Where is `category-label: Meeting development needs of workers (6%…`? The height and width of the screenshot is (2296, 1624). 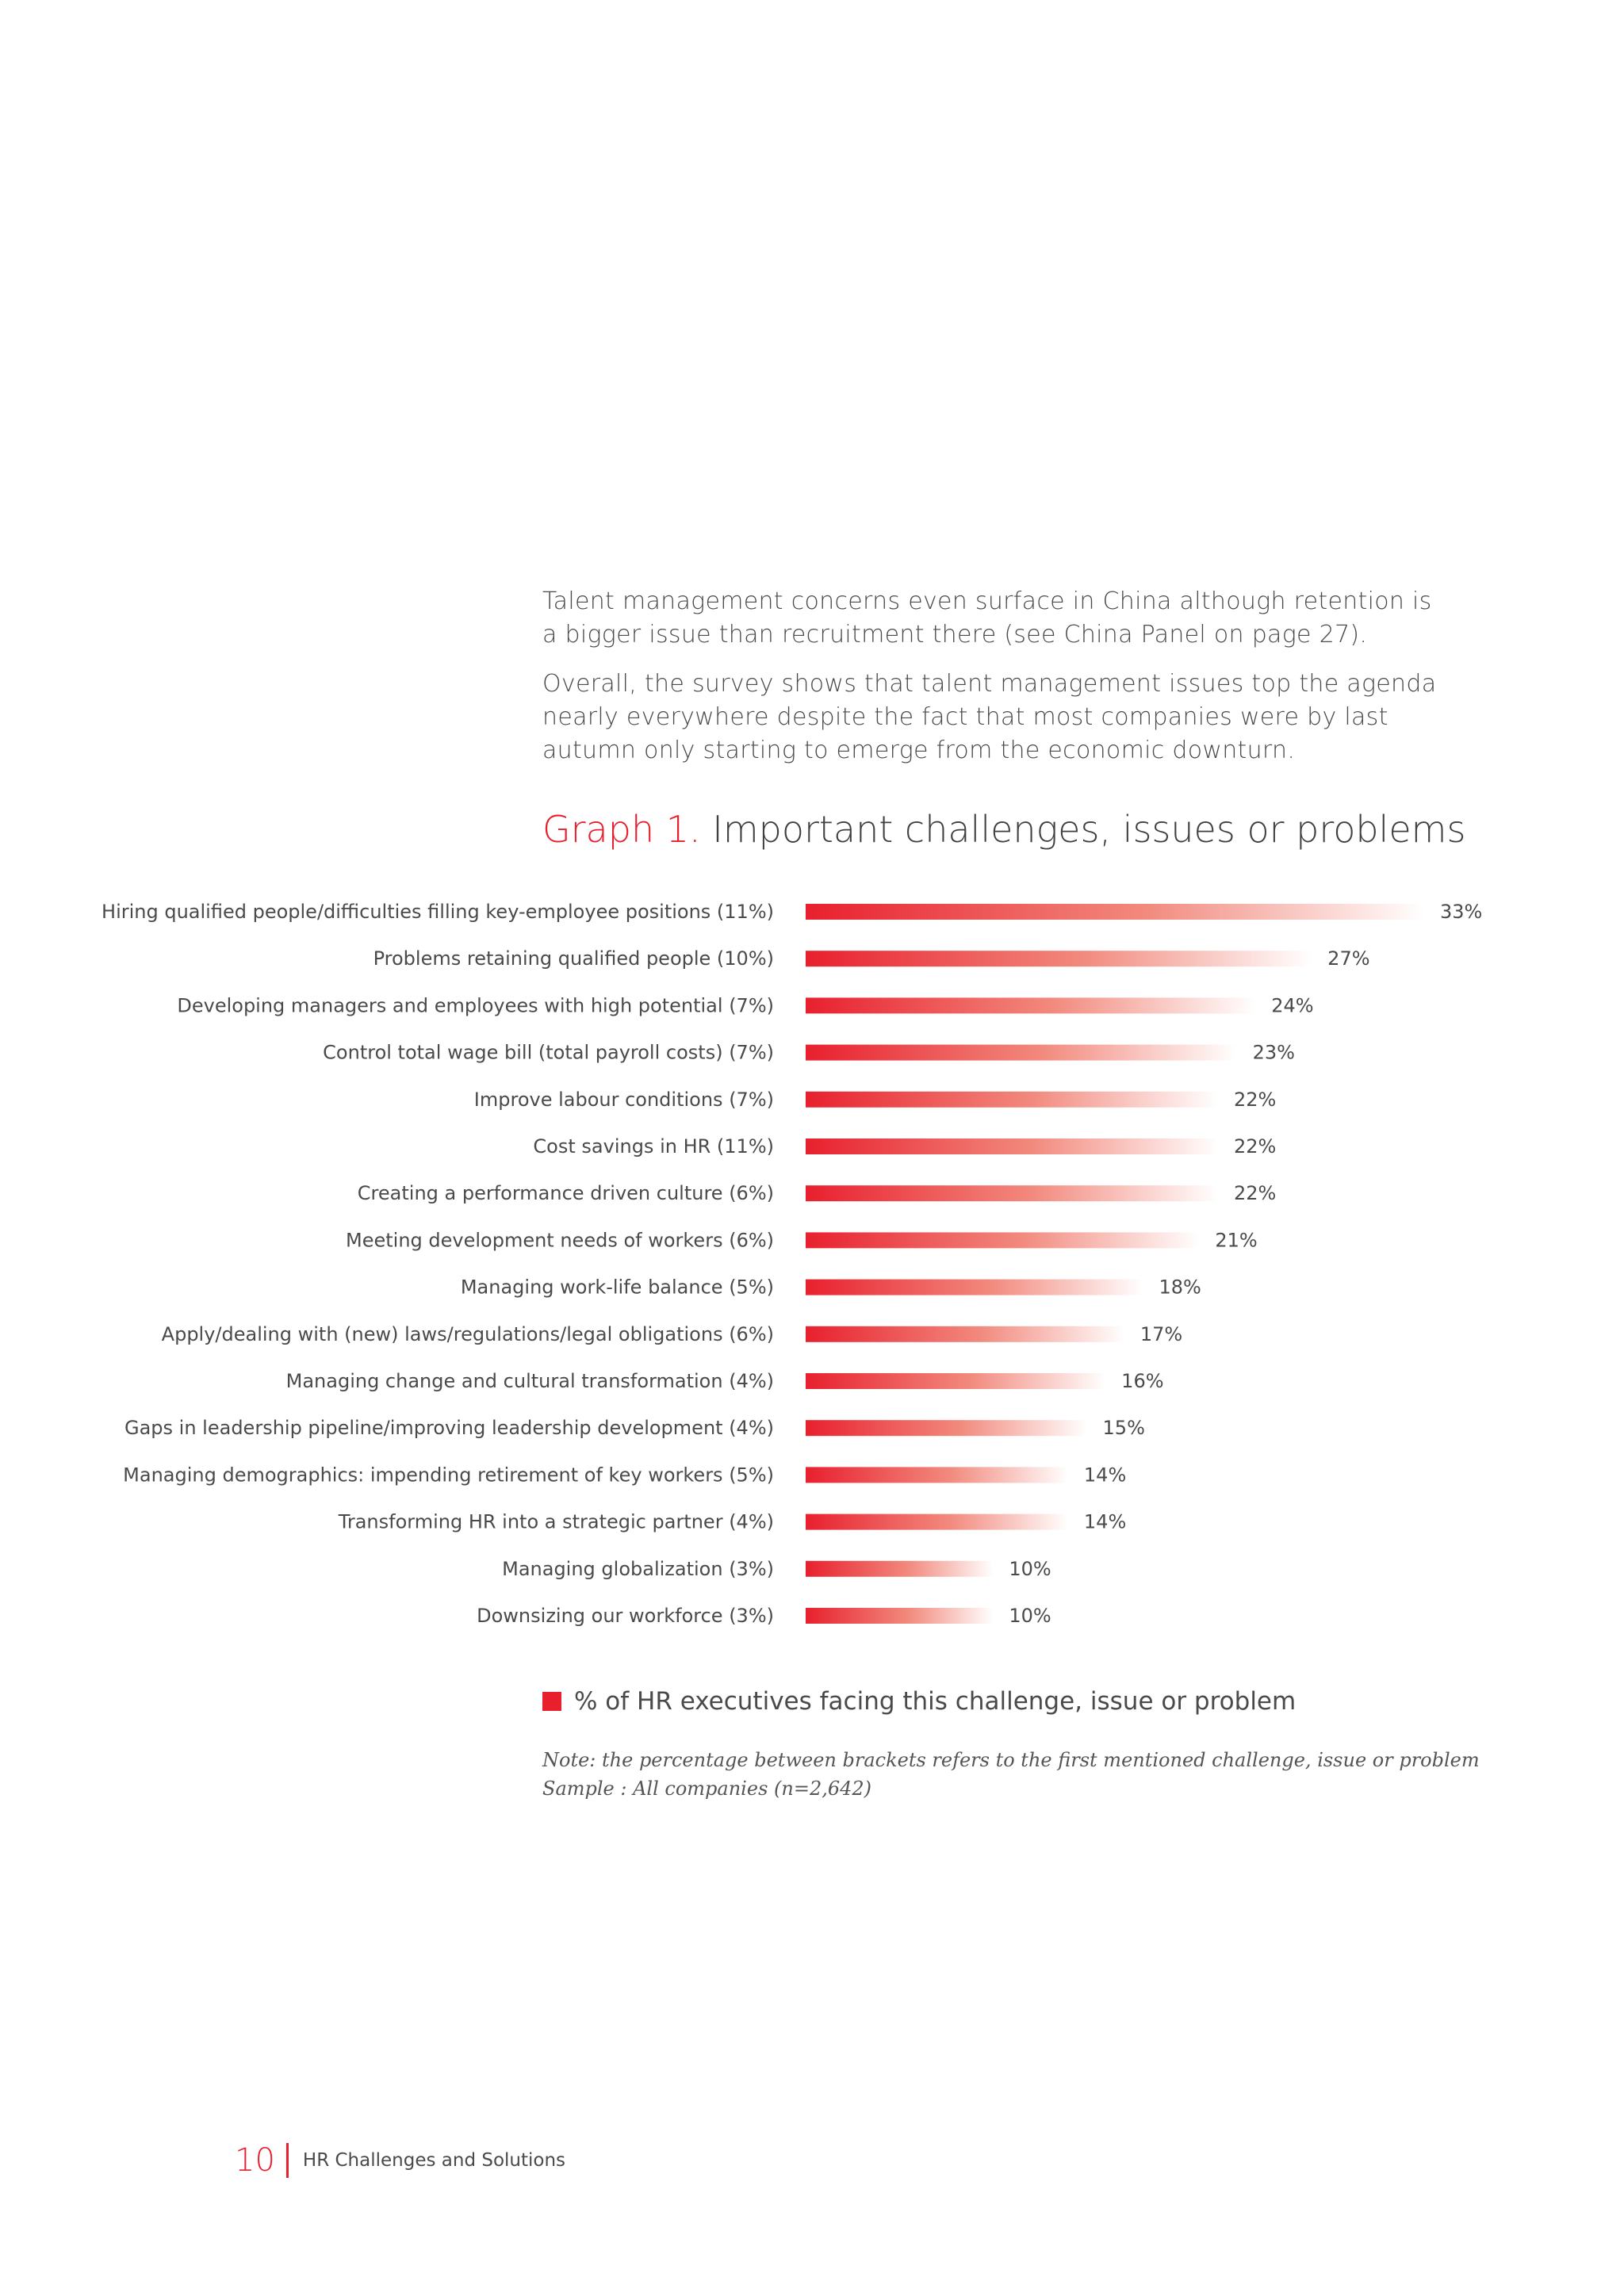
category-label: Meeting development needs of workers (6%… is located at coordinates (560, 1240).